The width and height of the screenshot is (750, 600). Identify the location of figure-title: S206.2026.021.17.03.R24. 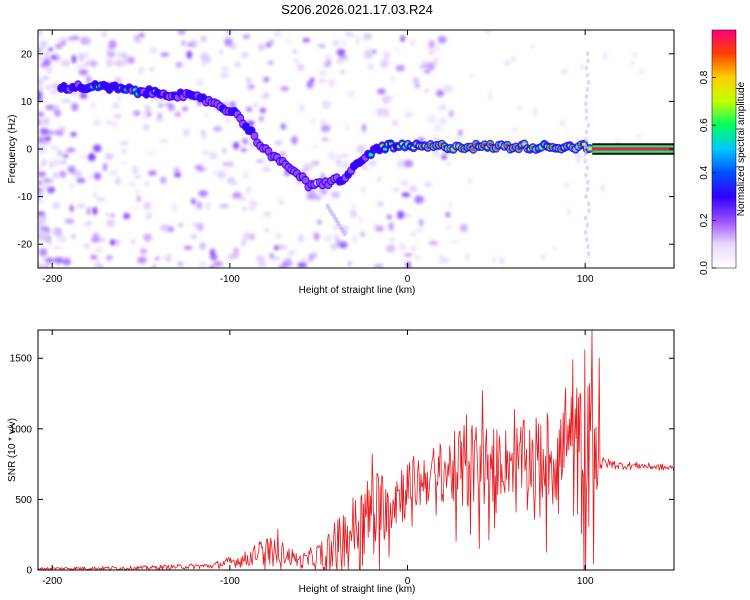
(357, 9).